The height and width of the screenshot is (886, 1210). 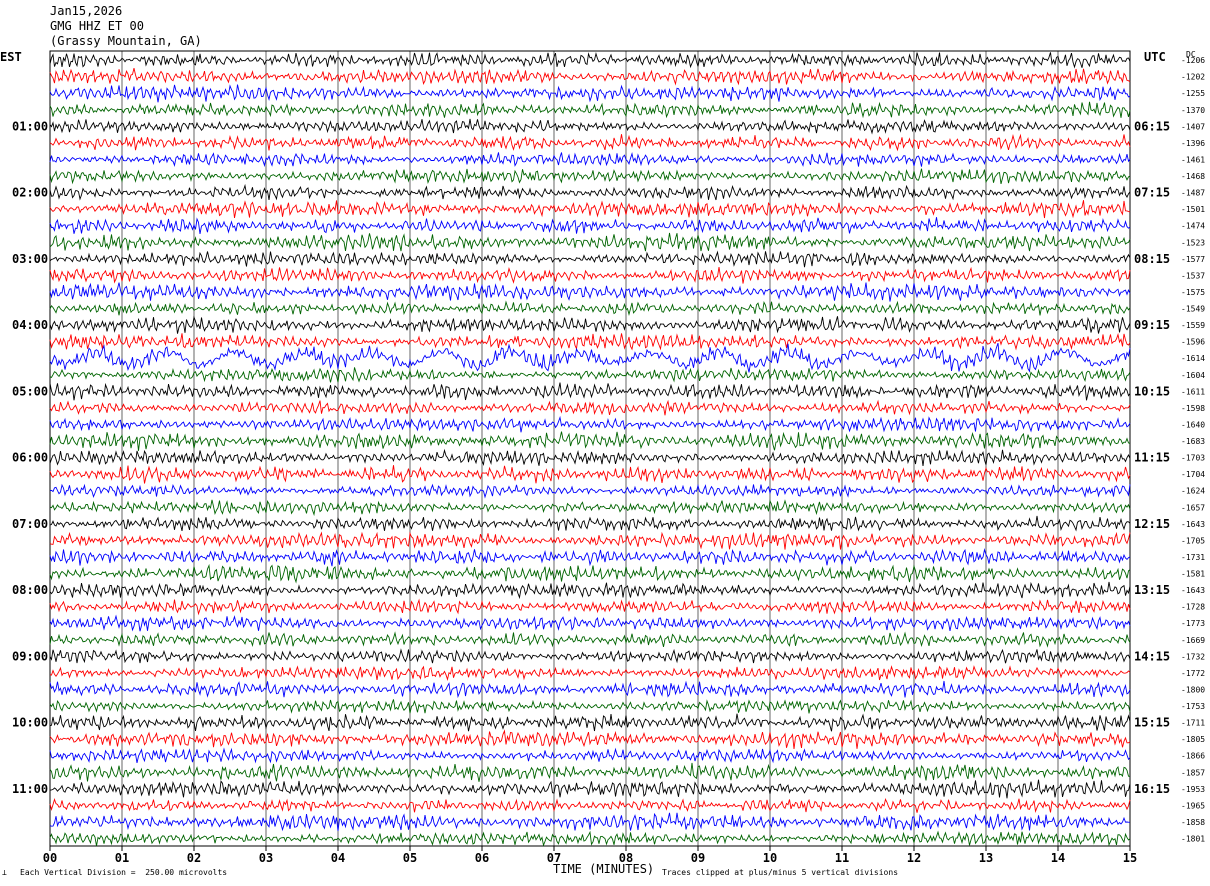 What do you see at coordinates (1193, 839) in the screenshot?
I see `dc-offset-label: -1801` at bounding box center [1193, 839].